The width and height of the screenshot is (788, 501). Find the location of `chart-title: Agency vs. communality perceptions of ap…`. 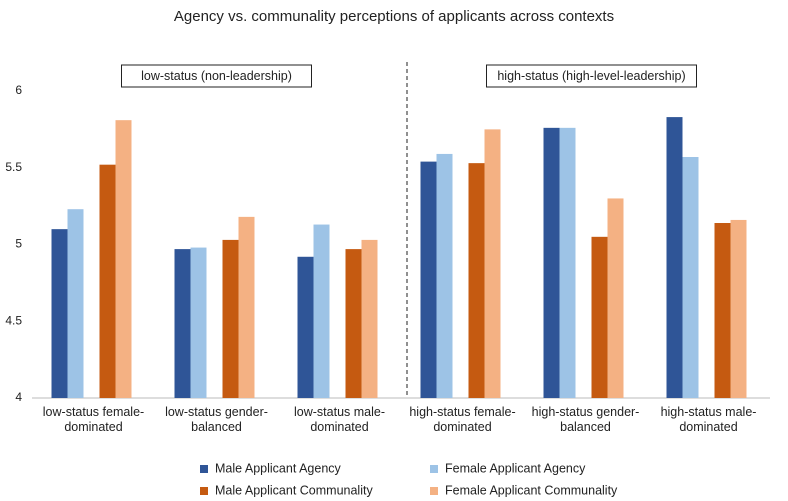

chart-title: Agency vs. communality perceptions of ap… is located at coordinates (394, 16).